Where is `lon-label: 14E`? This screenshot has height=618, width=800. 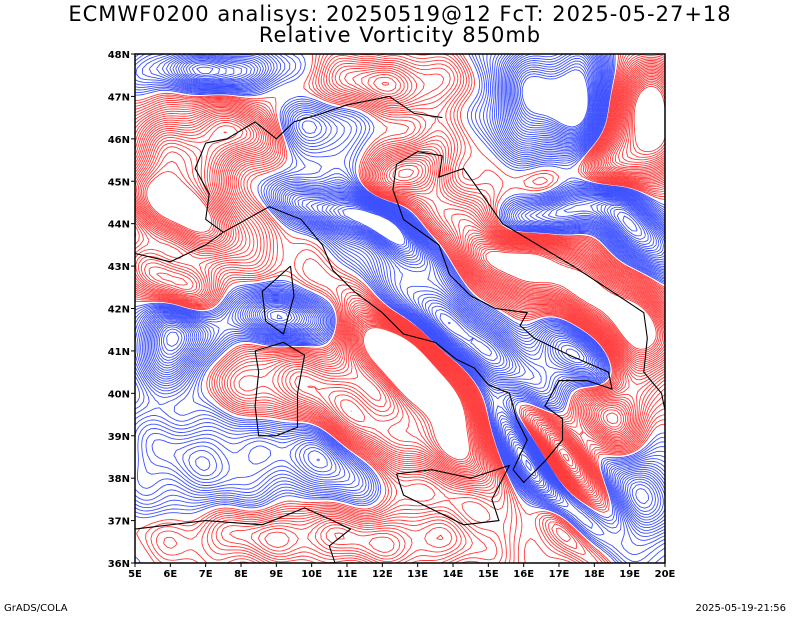
lon-label: 14E is located at coordinates (453, 574).